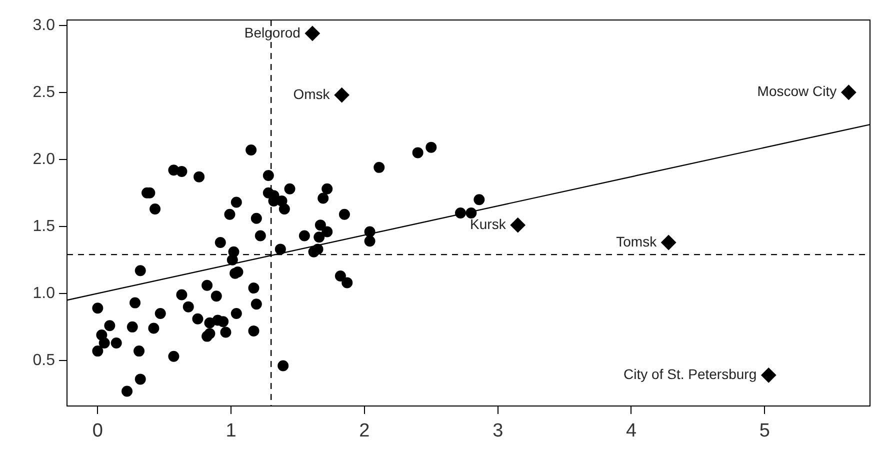 Image resolution: width=878 pixels, height=461 pixels. Describe the element at coordinates (488, 224) in the screenshot. I see `annotation: Kursk` at that location.